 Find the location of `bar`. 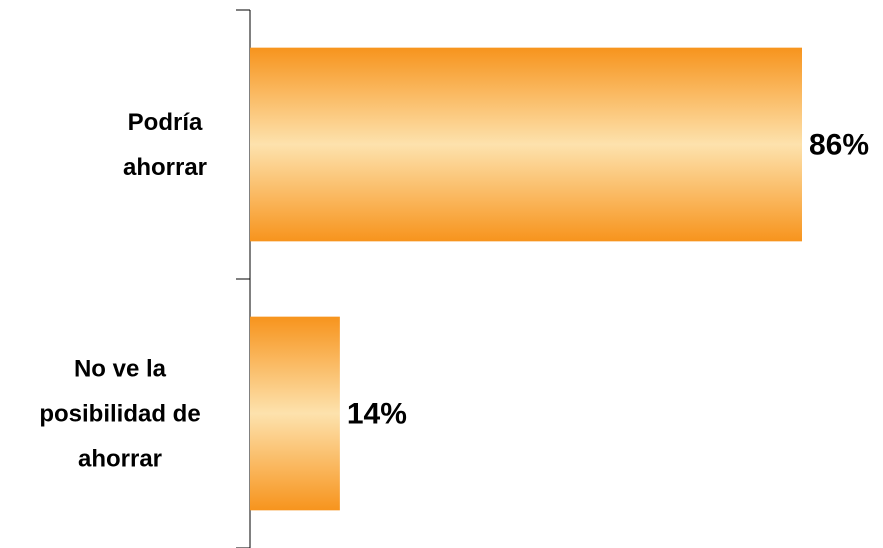

bar is located at coordinates (295, 413).